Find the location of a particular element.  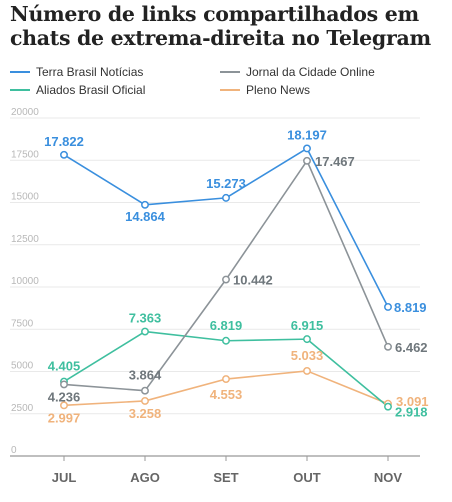

data-label: 2.918 is located at coordinates (411, 412).